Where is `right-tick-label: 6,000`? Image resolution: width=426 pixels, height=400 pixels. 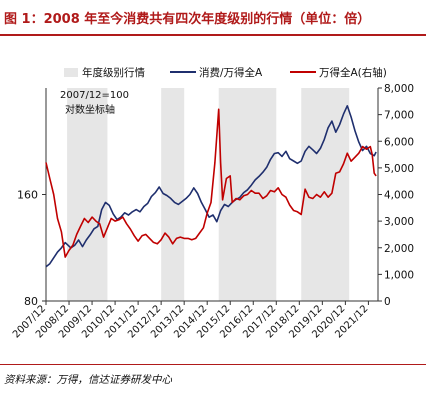 right-tick-label: 6,000 is located at coordinates (399, 142).